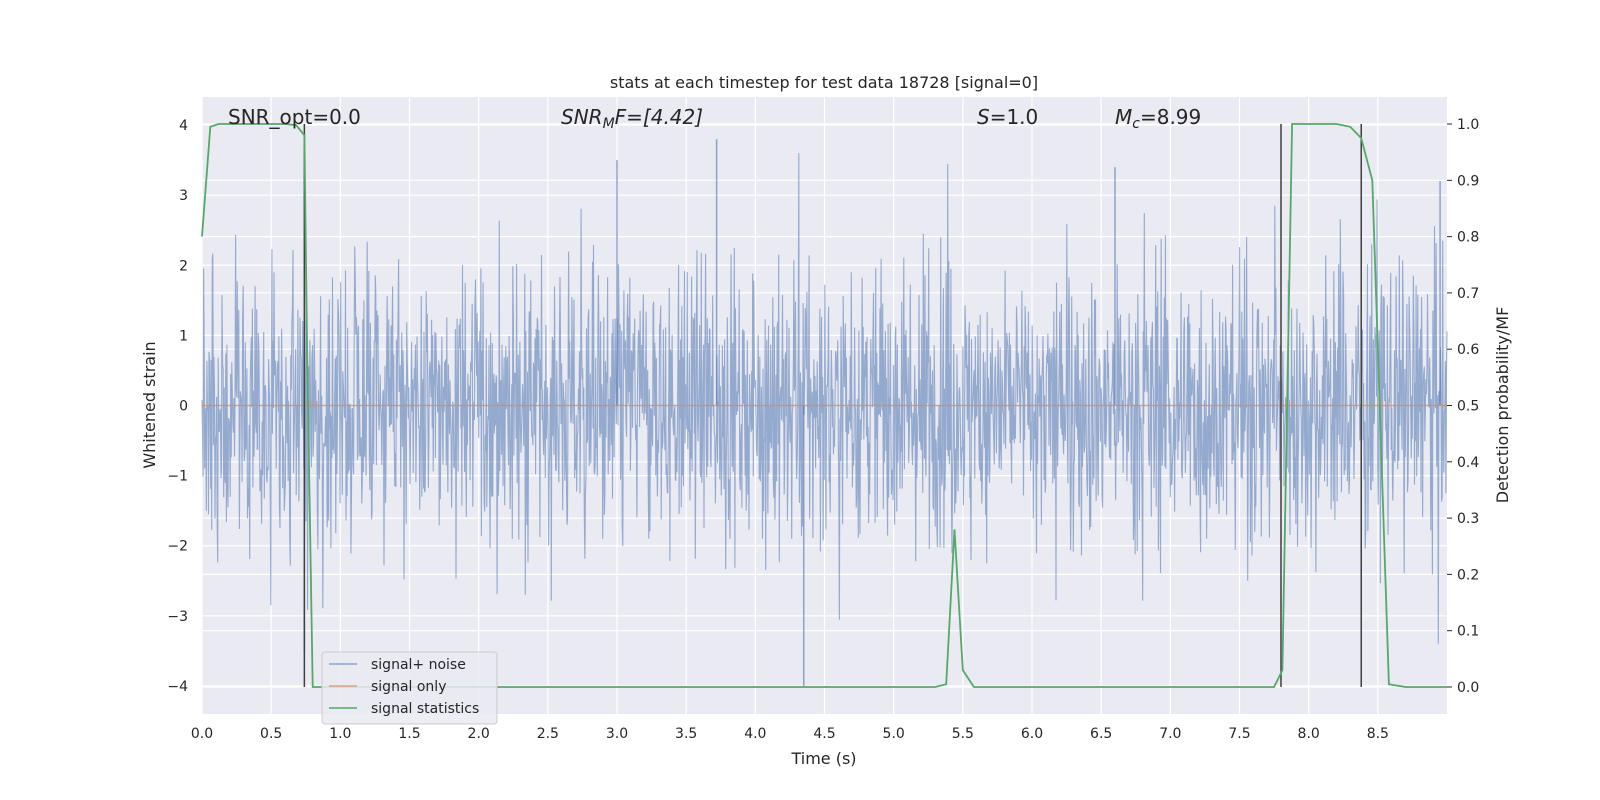 The height and width of the screenshot is (800, 1600). I want to click on y-tick-label: −1, so click(177, 477).